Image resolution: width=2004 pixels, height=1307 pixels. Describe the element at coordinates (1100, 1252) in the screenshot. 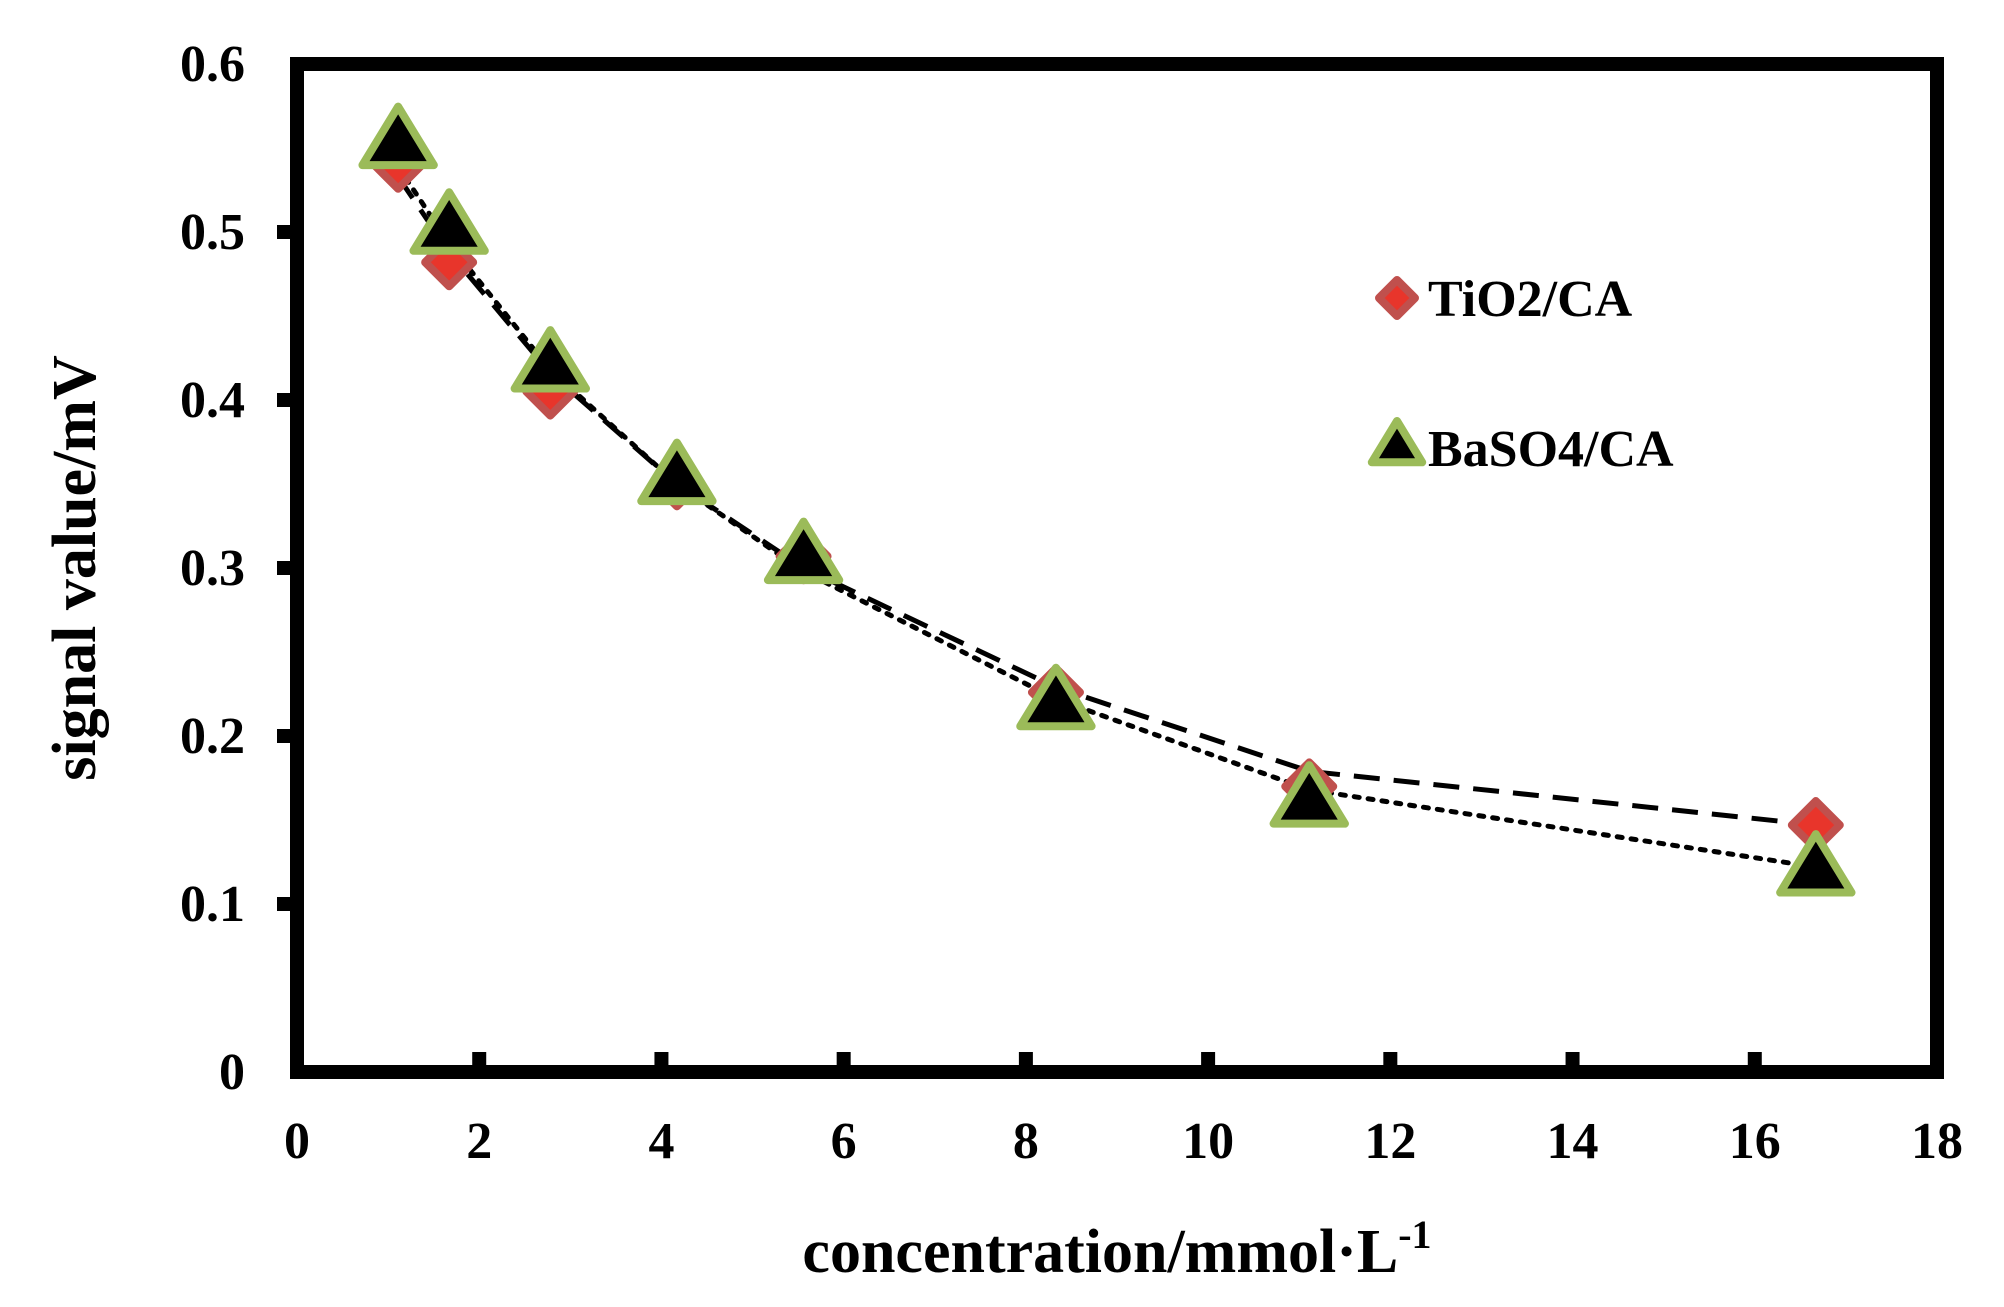

I see `x-axis-title-main: concentration/mmol·L` at that location.